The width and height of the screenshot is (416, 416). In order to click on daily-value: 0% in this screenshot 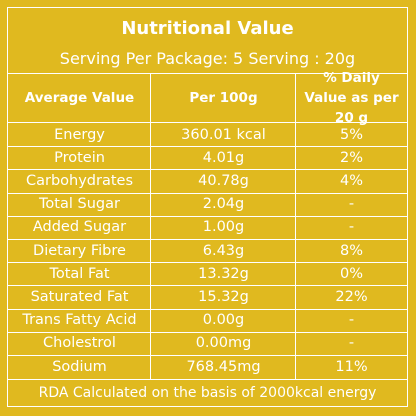, I will do `click(351, 273)`.